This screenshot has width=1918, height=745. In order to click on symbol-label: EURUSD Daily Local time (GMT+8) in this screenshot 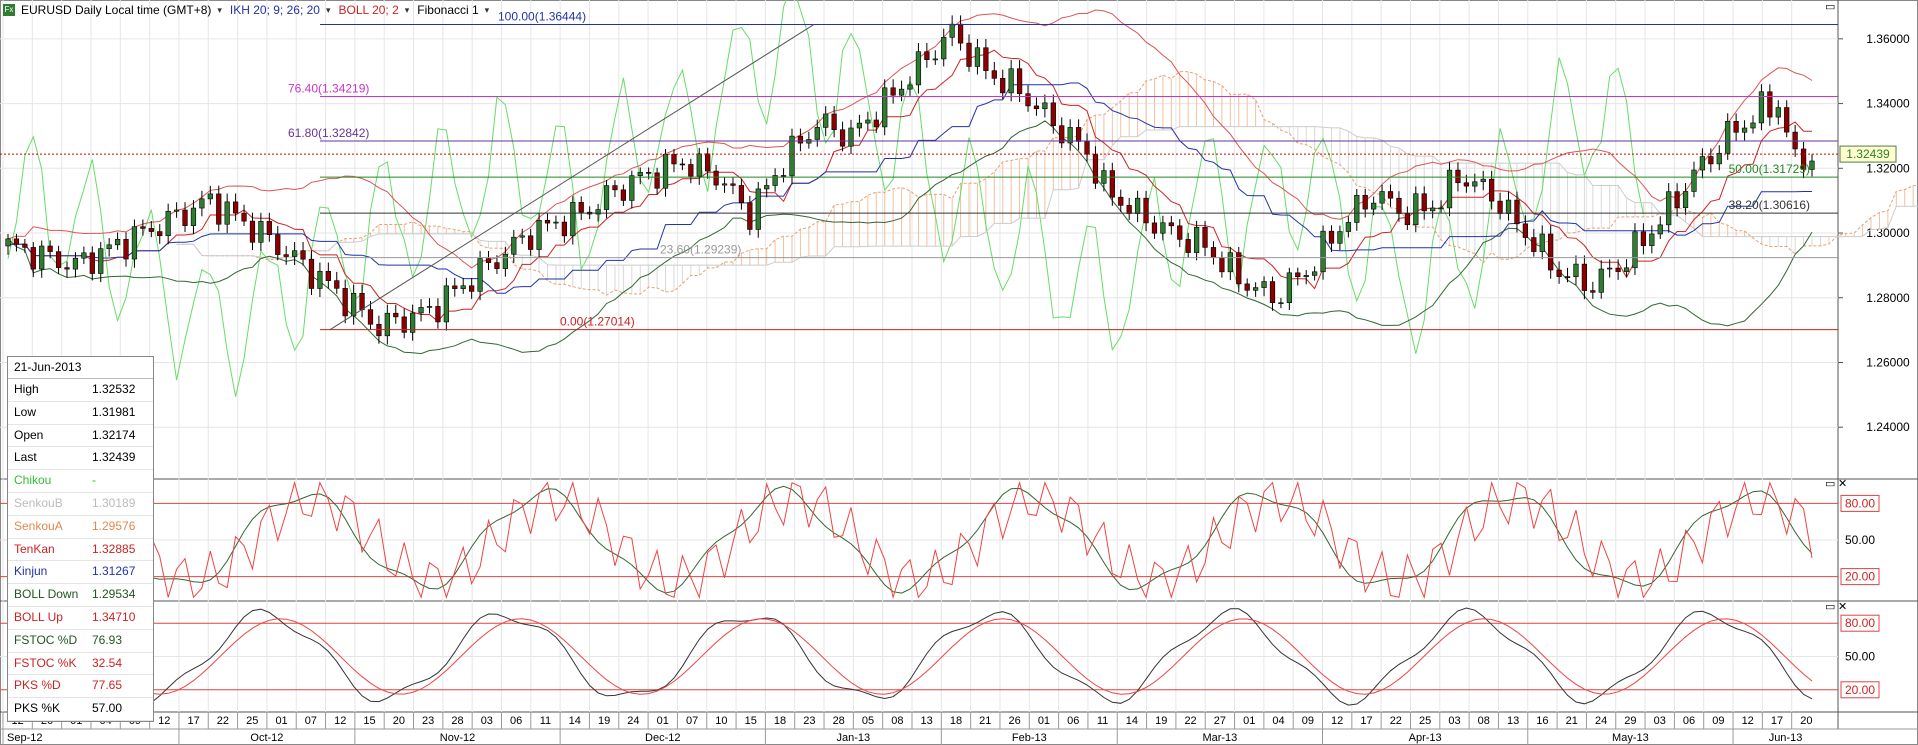, I will do `click(116, 10)`.